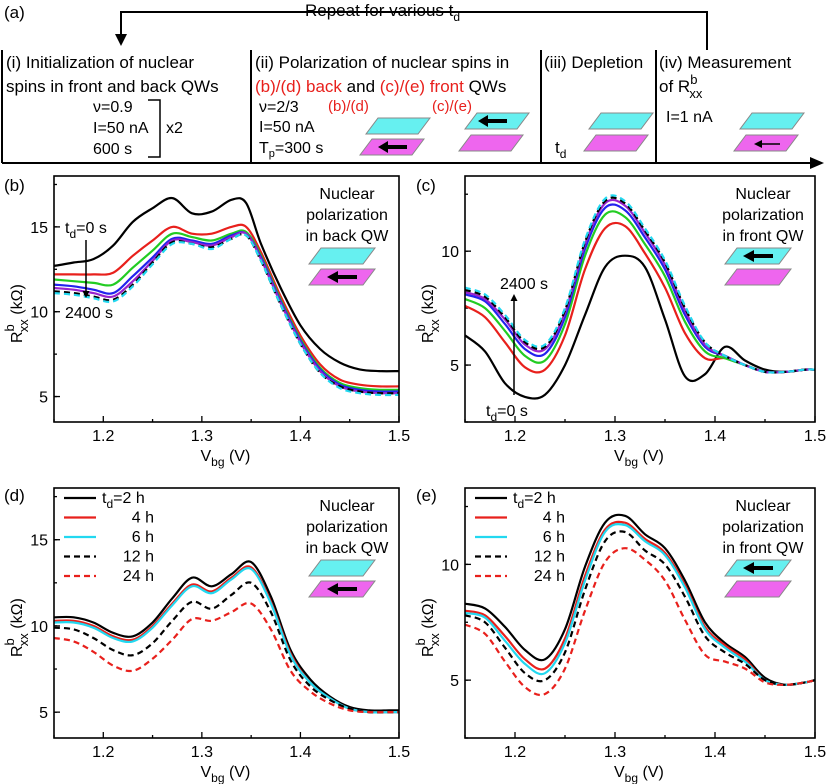 This screenshot has height=784, width=830. Describe the element at coordinates (817, 163) in the screenshot. I see `timeline-arrowhead-icon` at that location.